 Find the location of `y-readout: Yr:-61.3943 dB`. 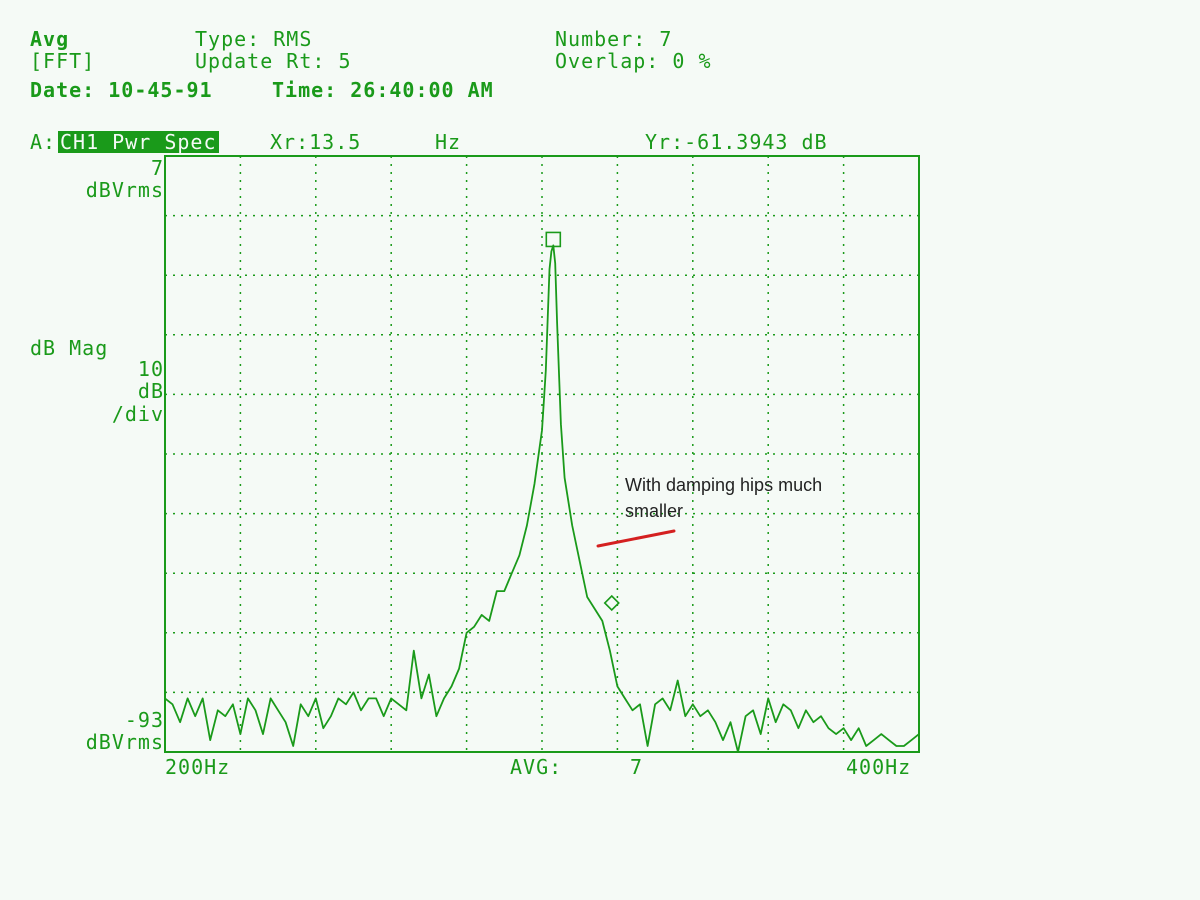

y-readout: Yr:-61.3943 dB is located at coordinates (736, 142).